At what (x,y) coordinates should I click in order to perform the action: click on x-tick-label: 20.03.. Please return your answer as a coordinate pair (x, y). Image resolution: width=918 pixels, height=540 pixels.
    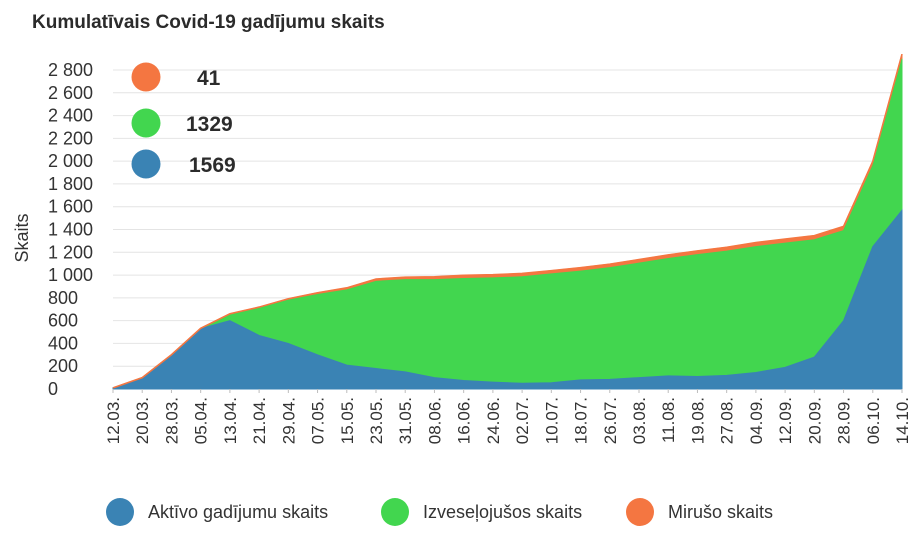
    Looking at the image, I should click on (142, 420).